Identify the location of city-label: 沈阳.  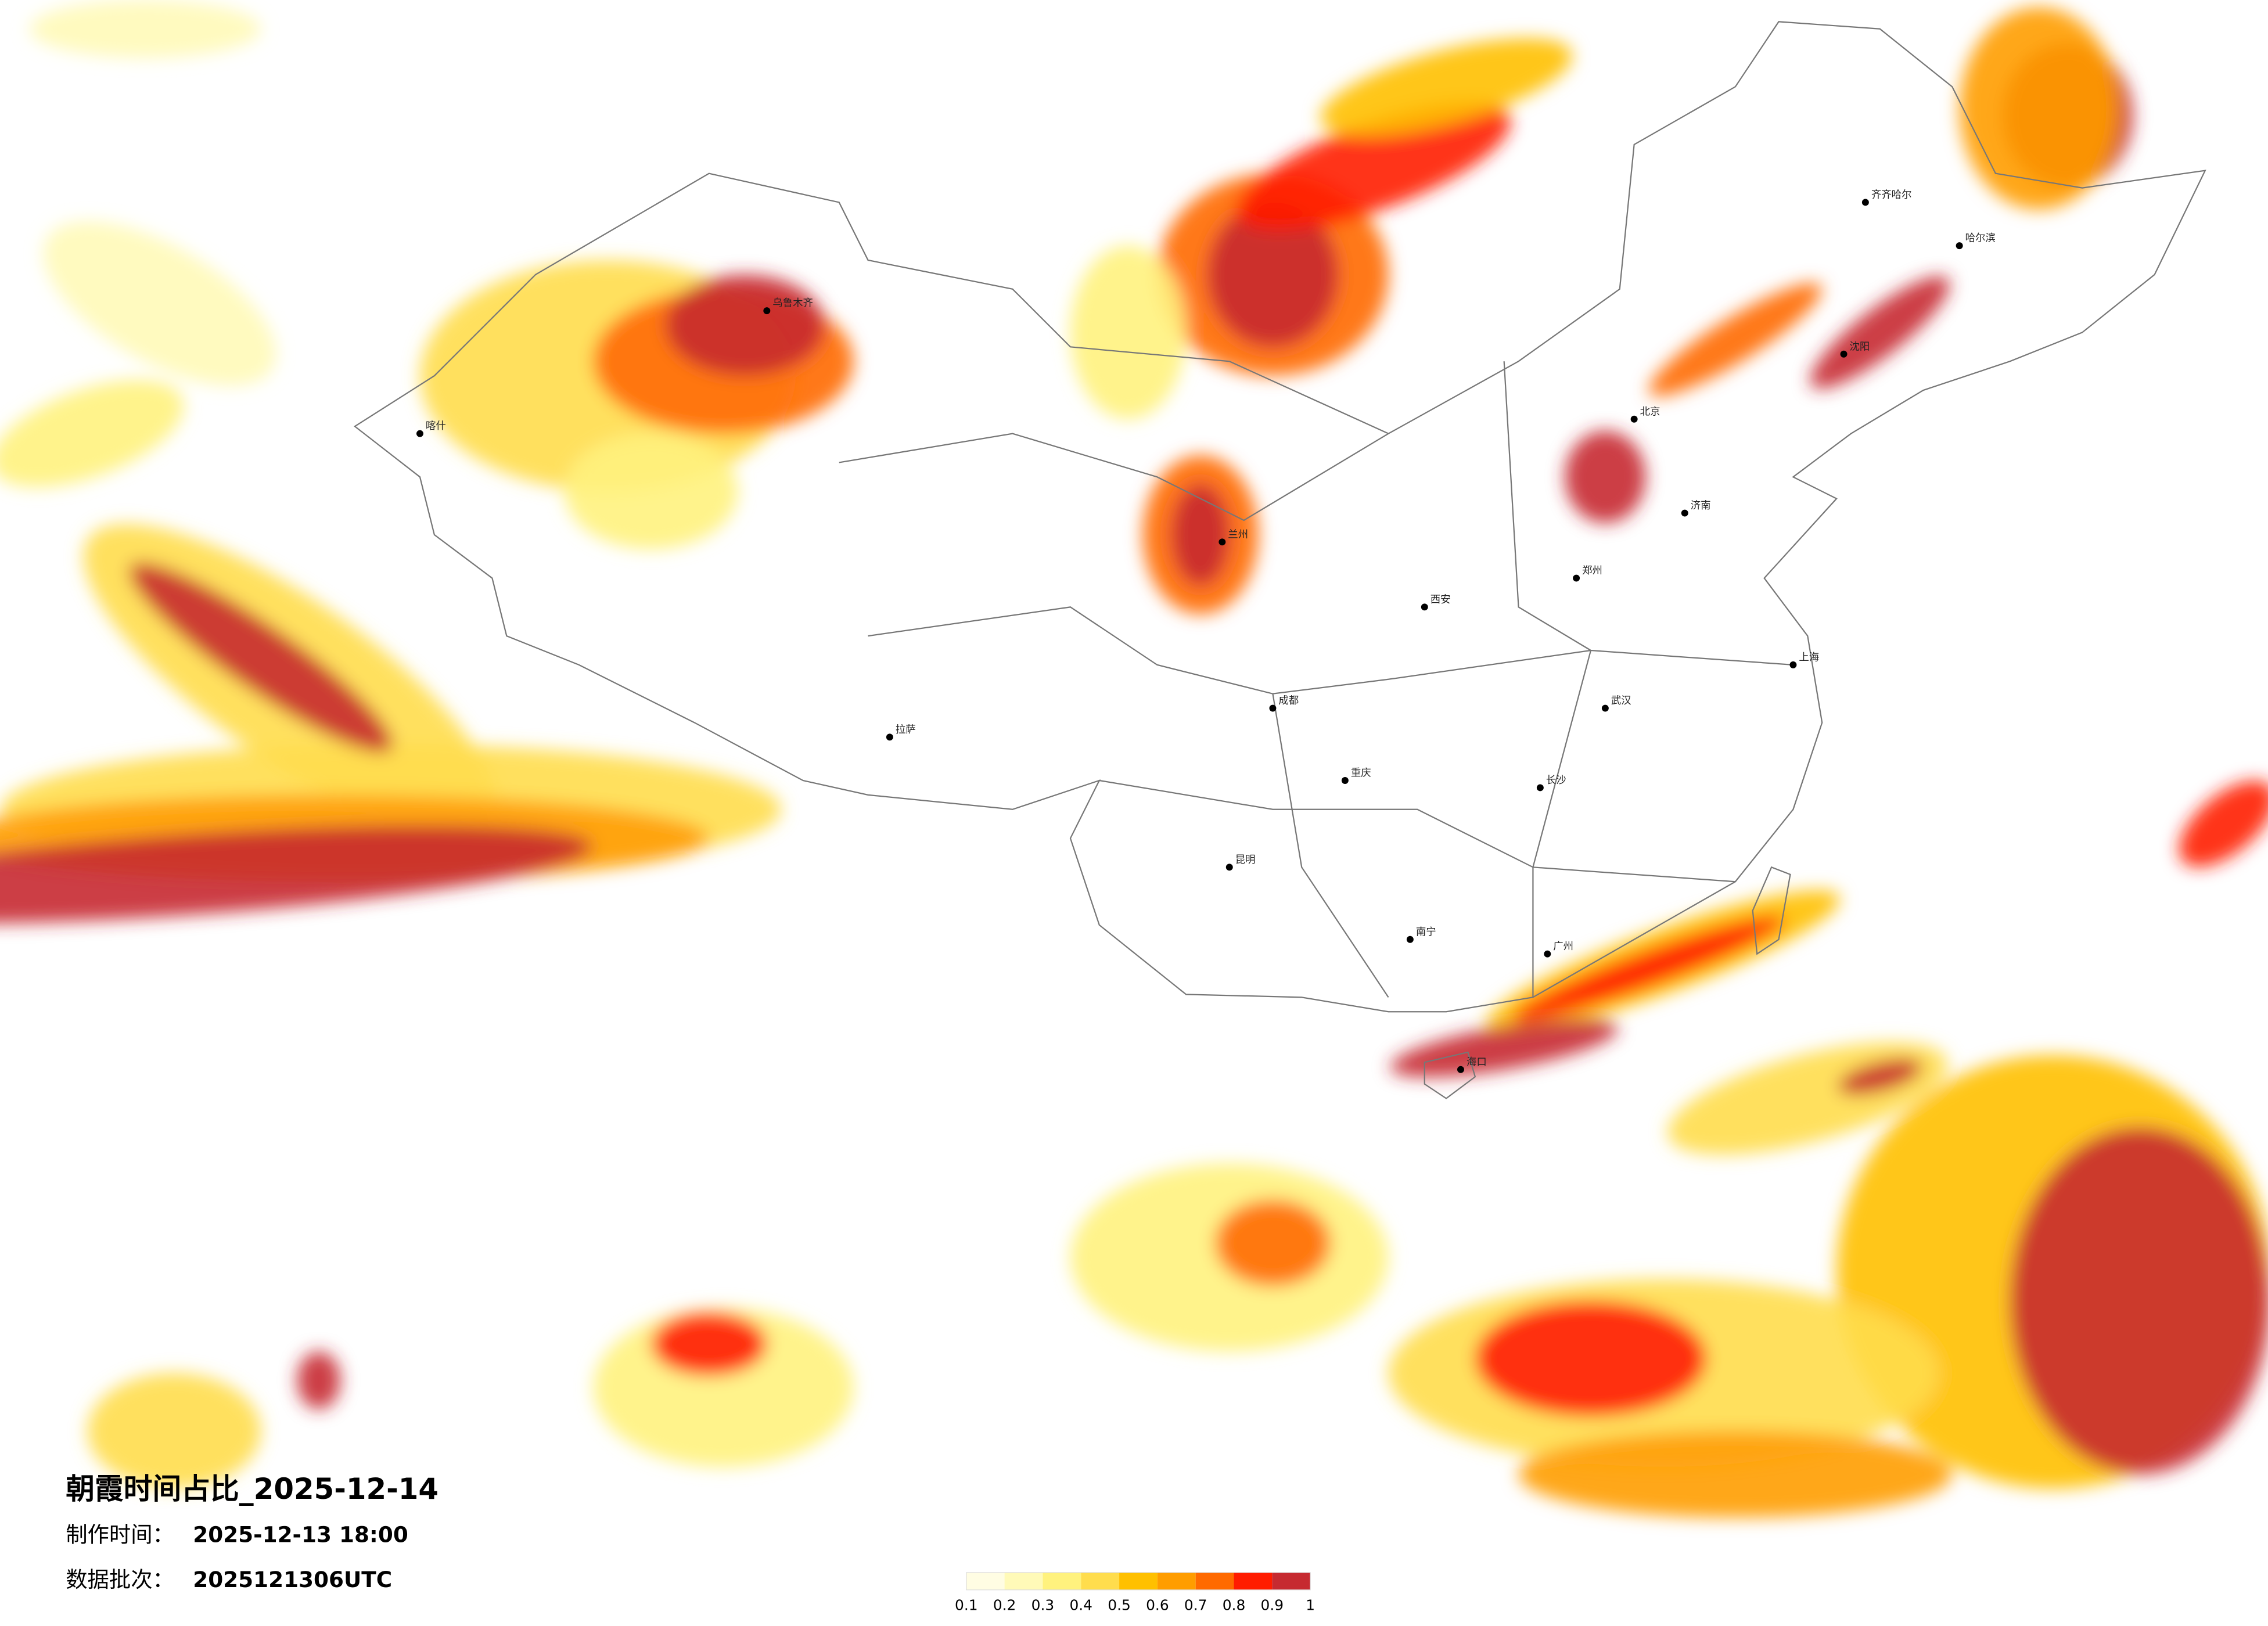
(1860, 347).